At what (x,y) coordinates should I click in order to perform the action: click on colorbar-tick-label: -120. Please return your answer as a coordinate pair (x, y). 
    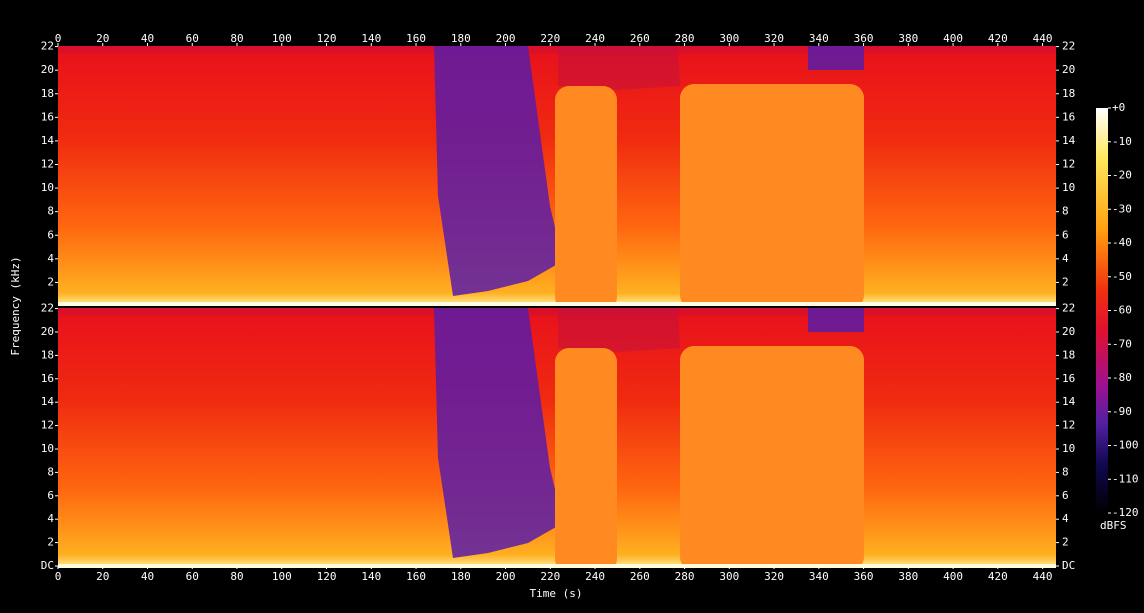
    Looking at the image, I should click on (1125, 512).